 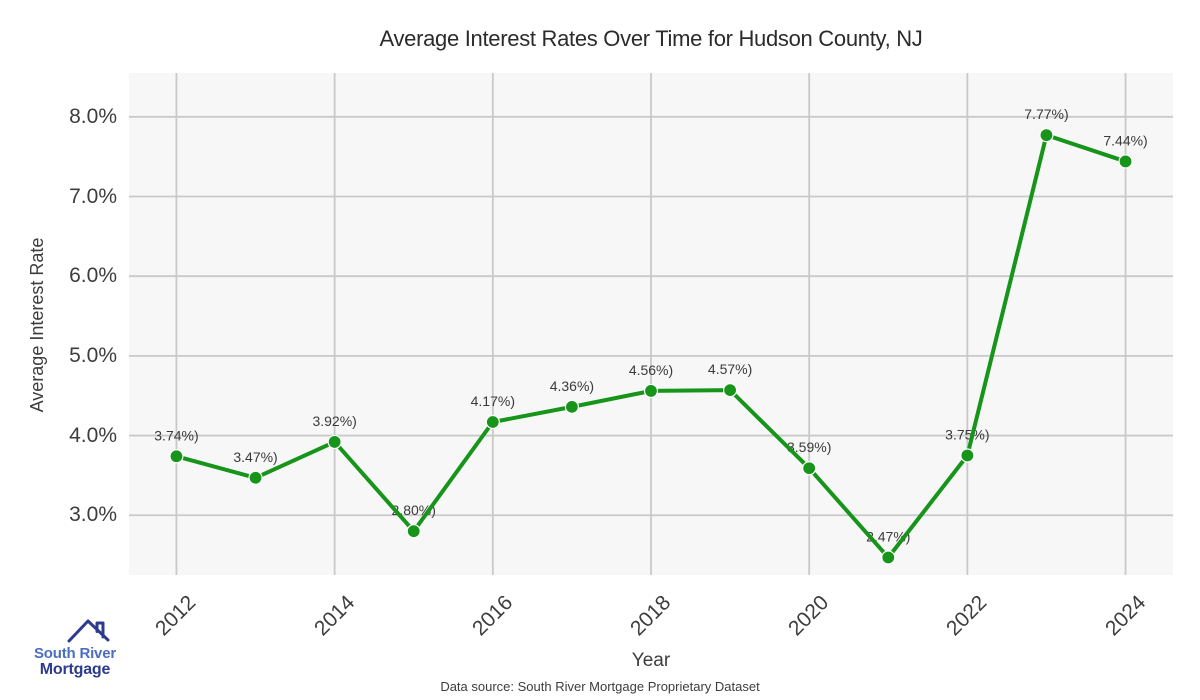 I want to click on data-point-label: 3.92%), so click(x=334, y=421).